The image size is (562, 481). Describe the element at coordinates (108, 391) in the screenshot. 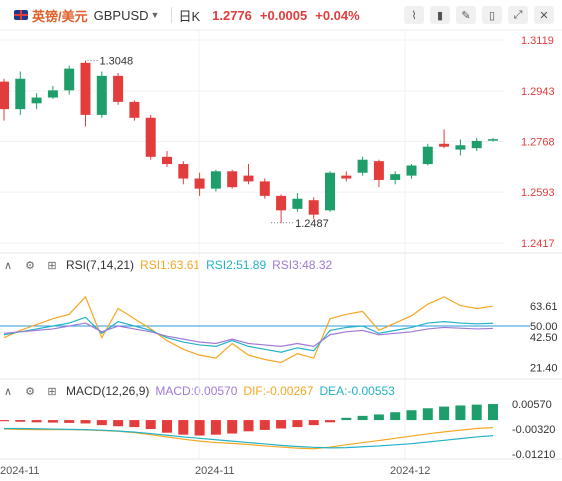

I see `macd-title: MACD(12,26,9)` at that location.